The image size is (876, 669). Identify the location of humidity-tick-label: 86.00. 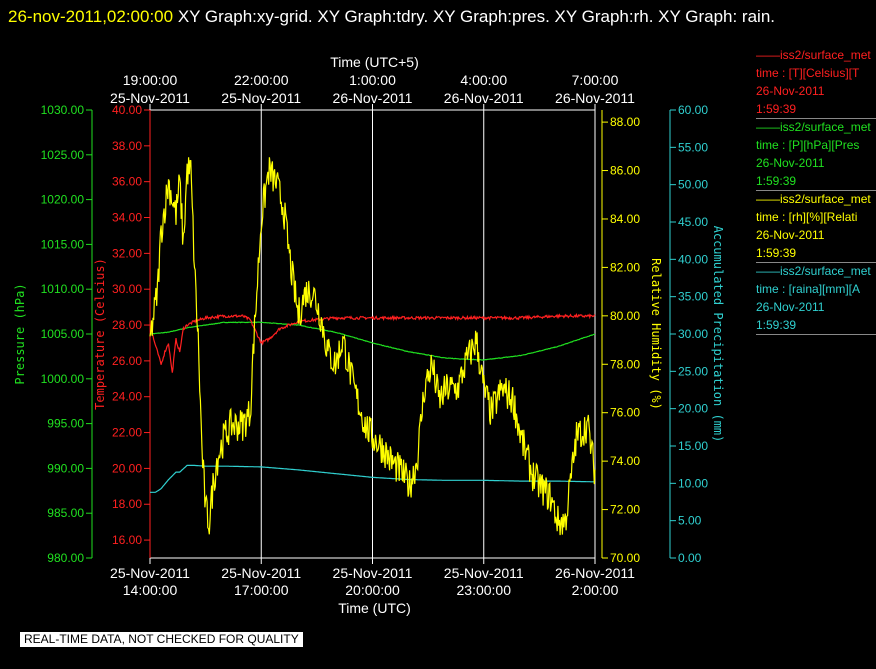
(625, 171).